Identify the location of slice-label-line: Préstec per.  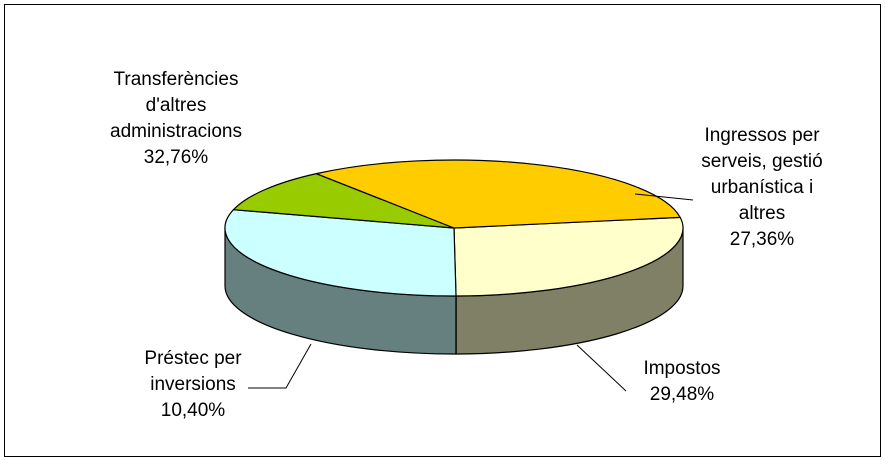
(193, 358).